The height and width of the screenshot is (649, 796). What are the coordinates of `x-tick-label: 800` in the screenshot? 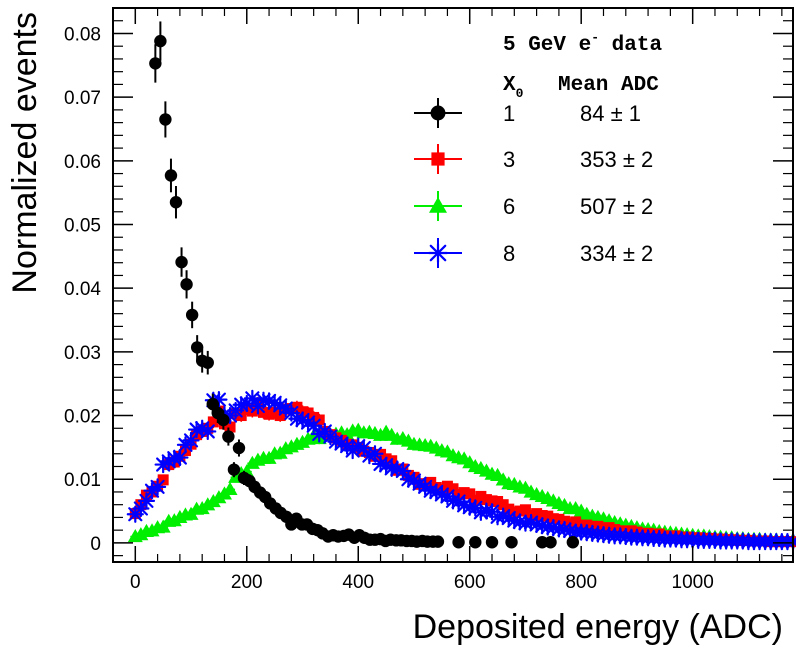 It's located at (581, 582).